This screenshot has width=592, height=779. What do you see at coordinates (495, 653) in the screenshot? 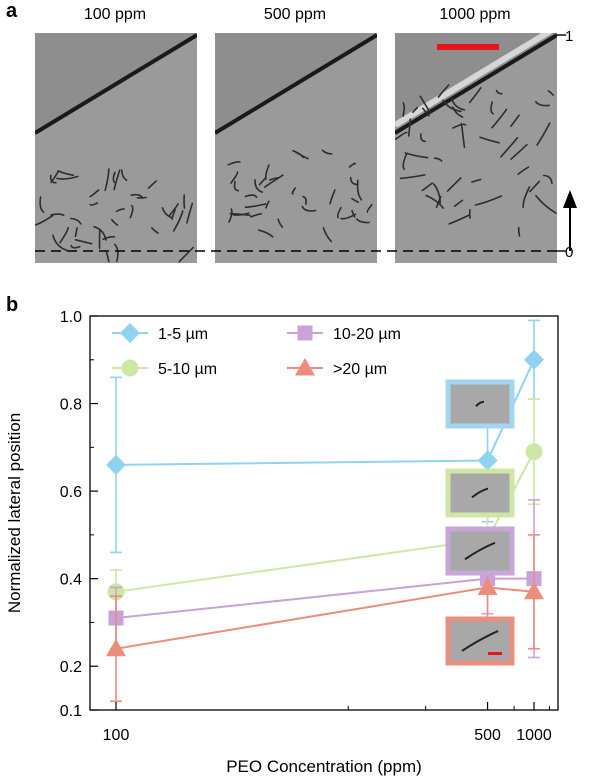
I see `inset-scale-bar` at bounding box center [495, 653].